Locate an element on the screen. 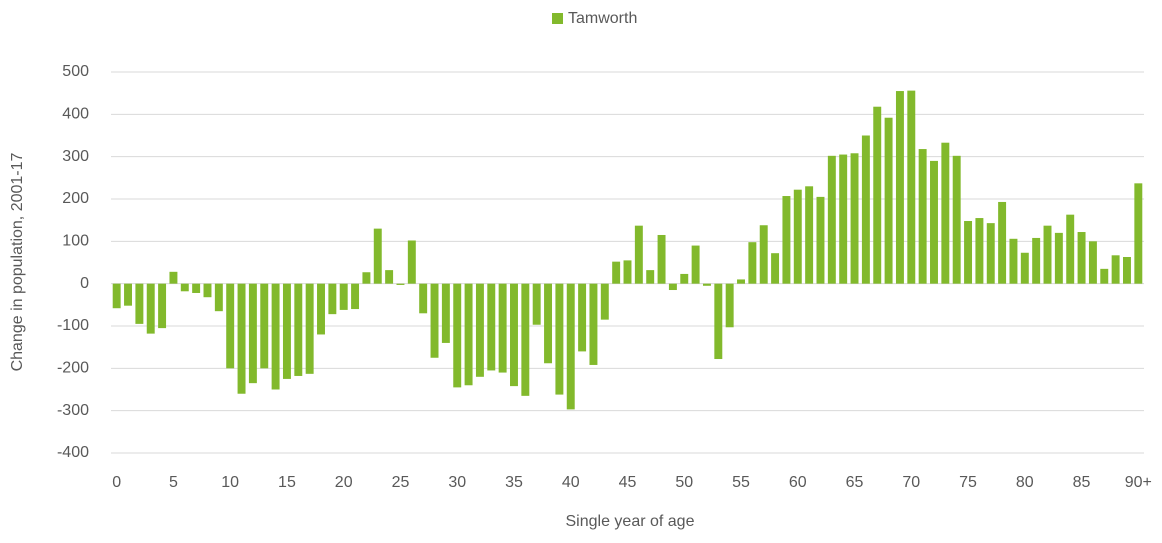  x-tick-label: 10 is located at coordinates (230, 482).